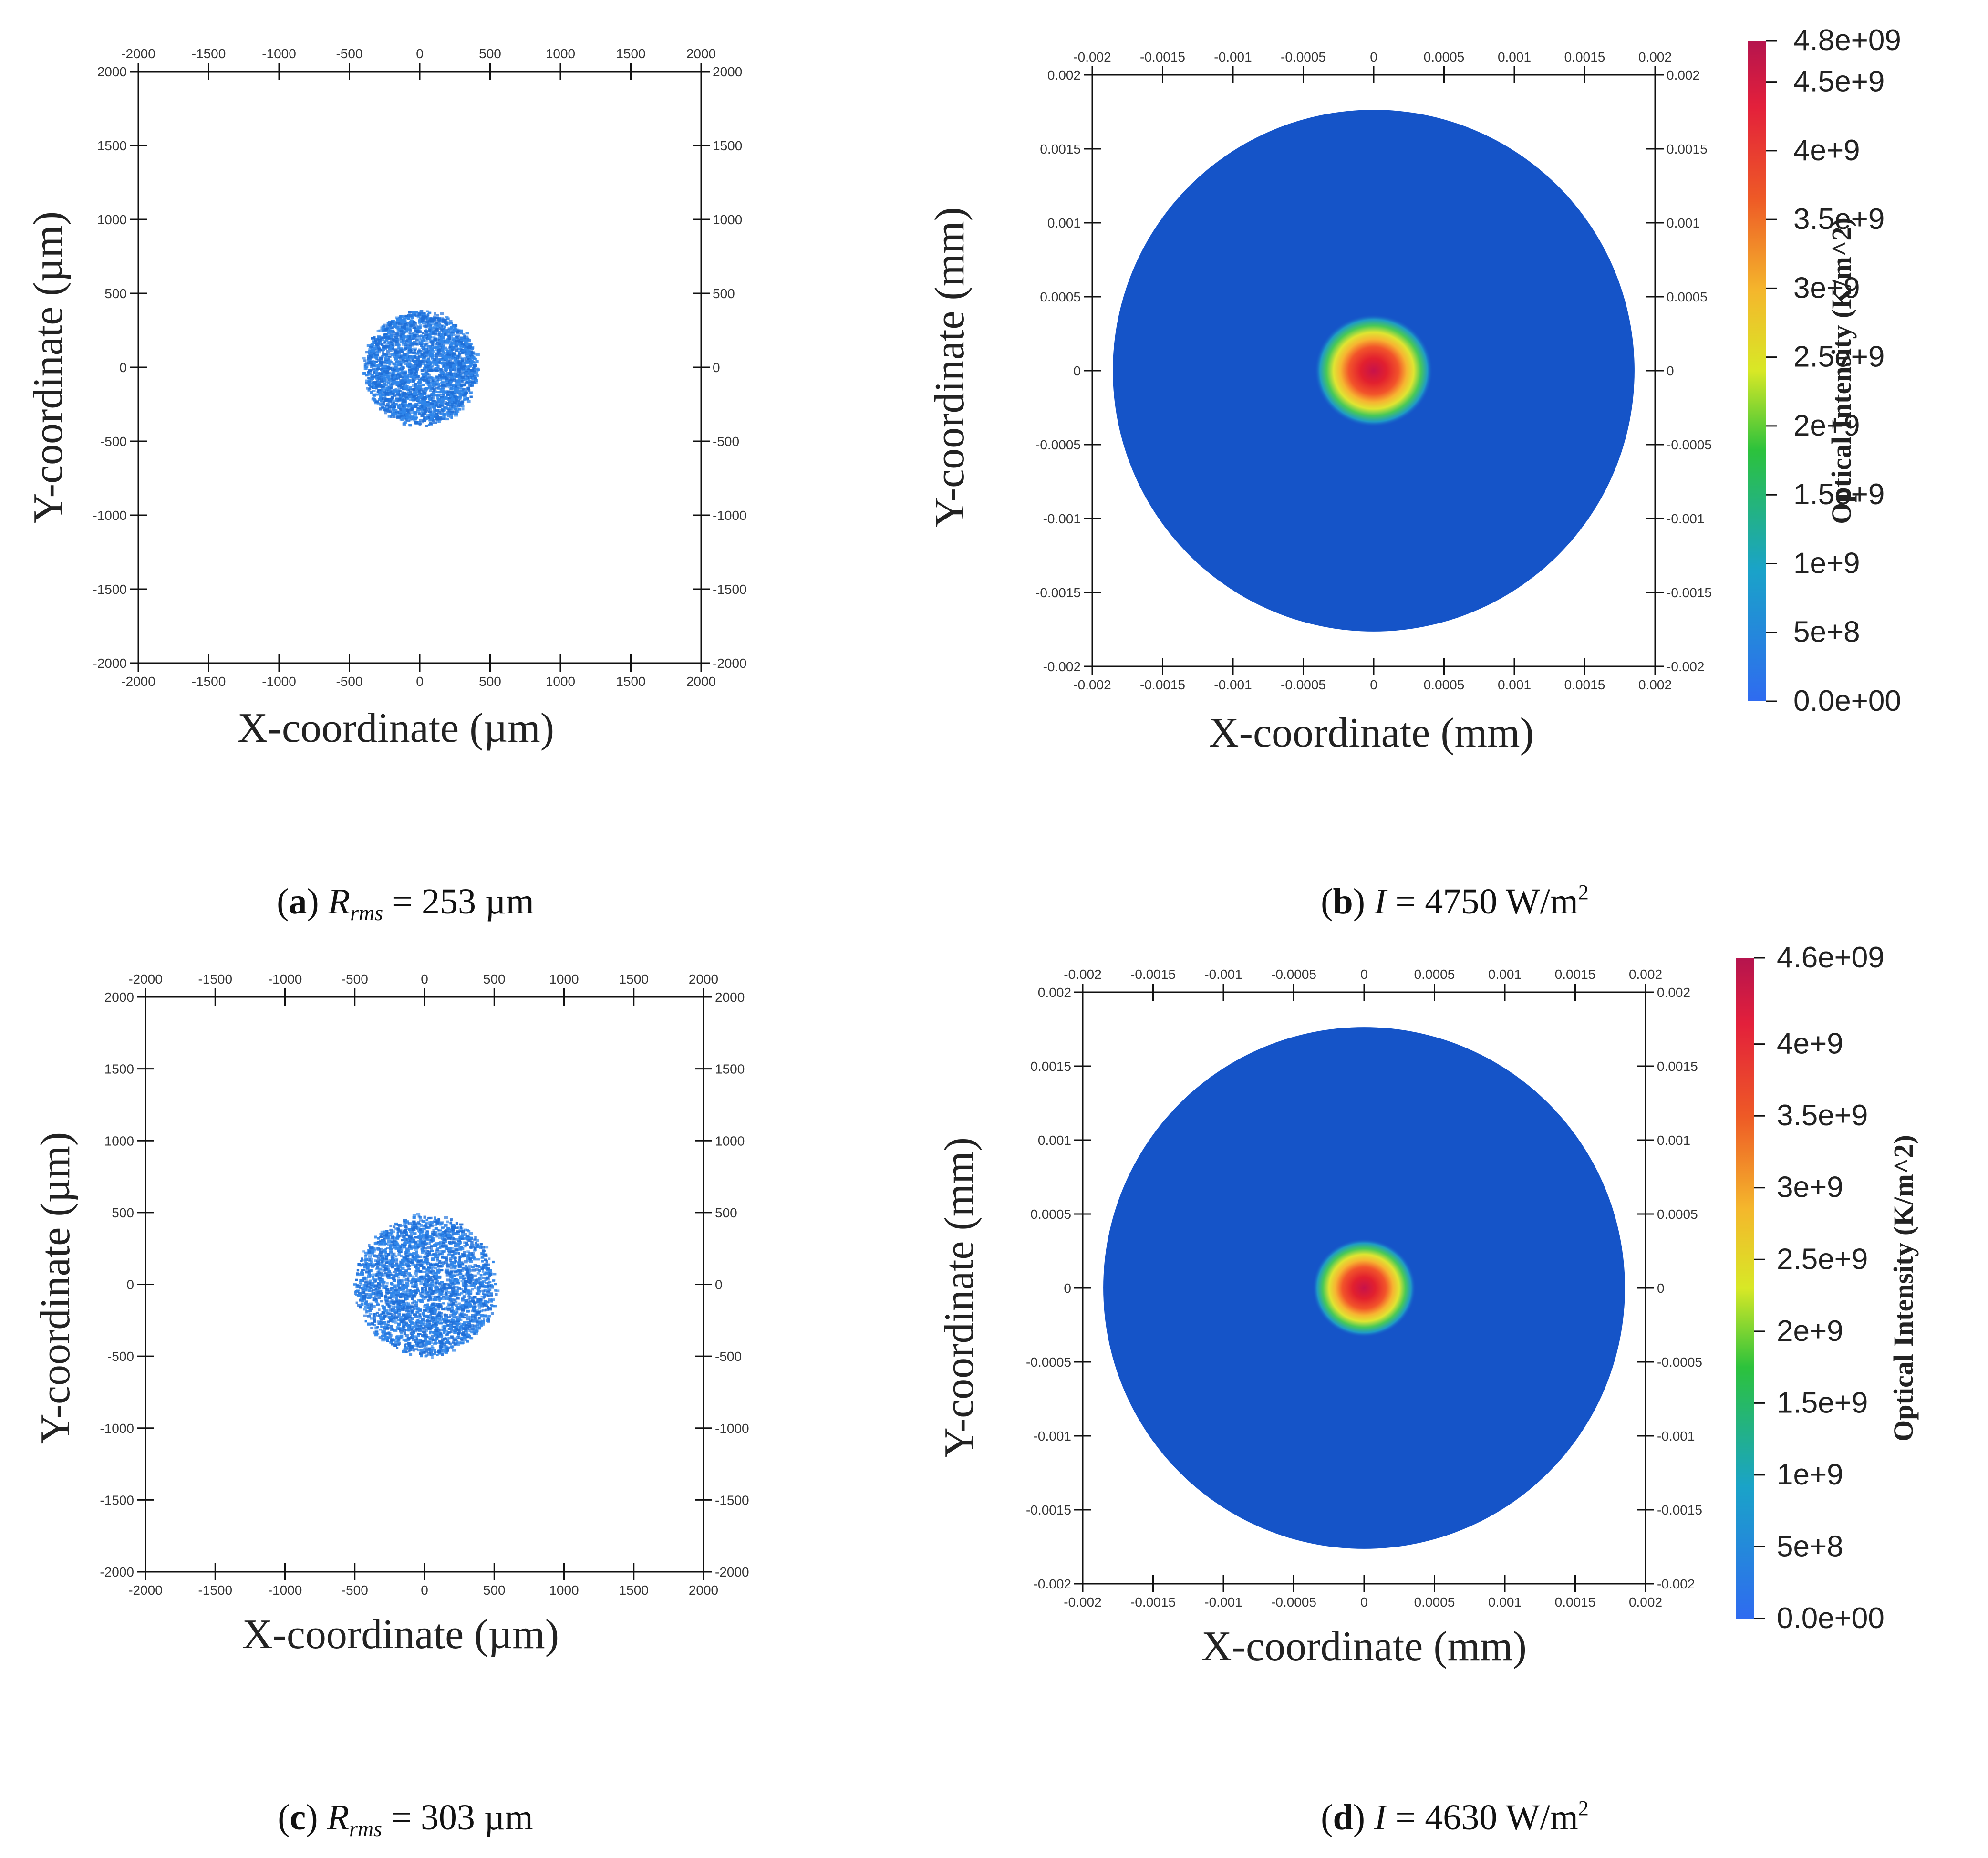 The image size is (1988, 1858). I want to click on caption-superscript: 2, so click(1584, 893).